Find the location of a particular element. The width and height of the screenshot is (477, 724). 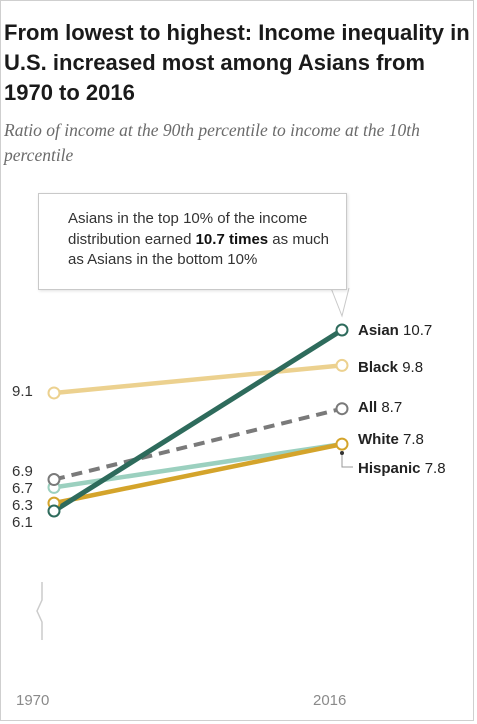

point-all-2016 is located at coordinates (342, 409).